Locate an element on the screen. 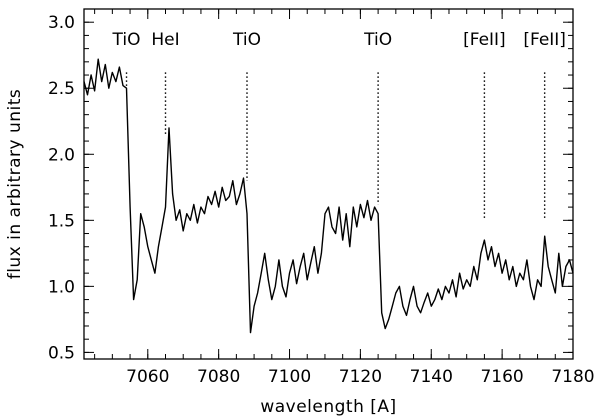 This screenshot has height=418, width=600. x-tick-label: 7140 is located at coordinates (431, 377).